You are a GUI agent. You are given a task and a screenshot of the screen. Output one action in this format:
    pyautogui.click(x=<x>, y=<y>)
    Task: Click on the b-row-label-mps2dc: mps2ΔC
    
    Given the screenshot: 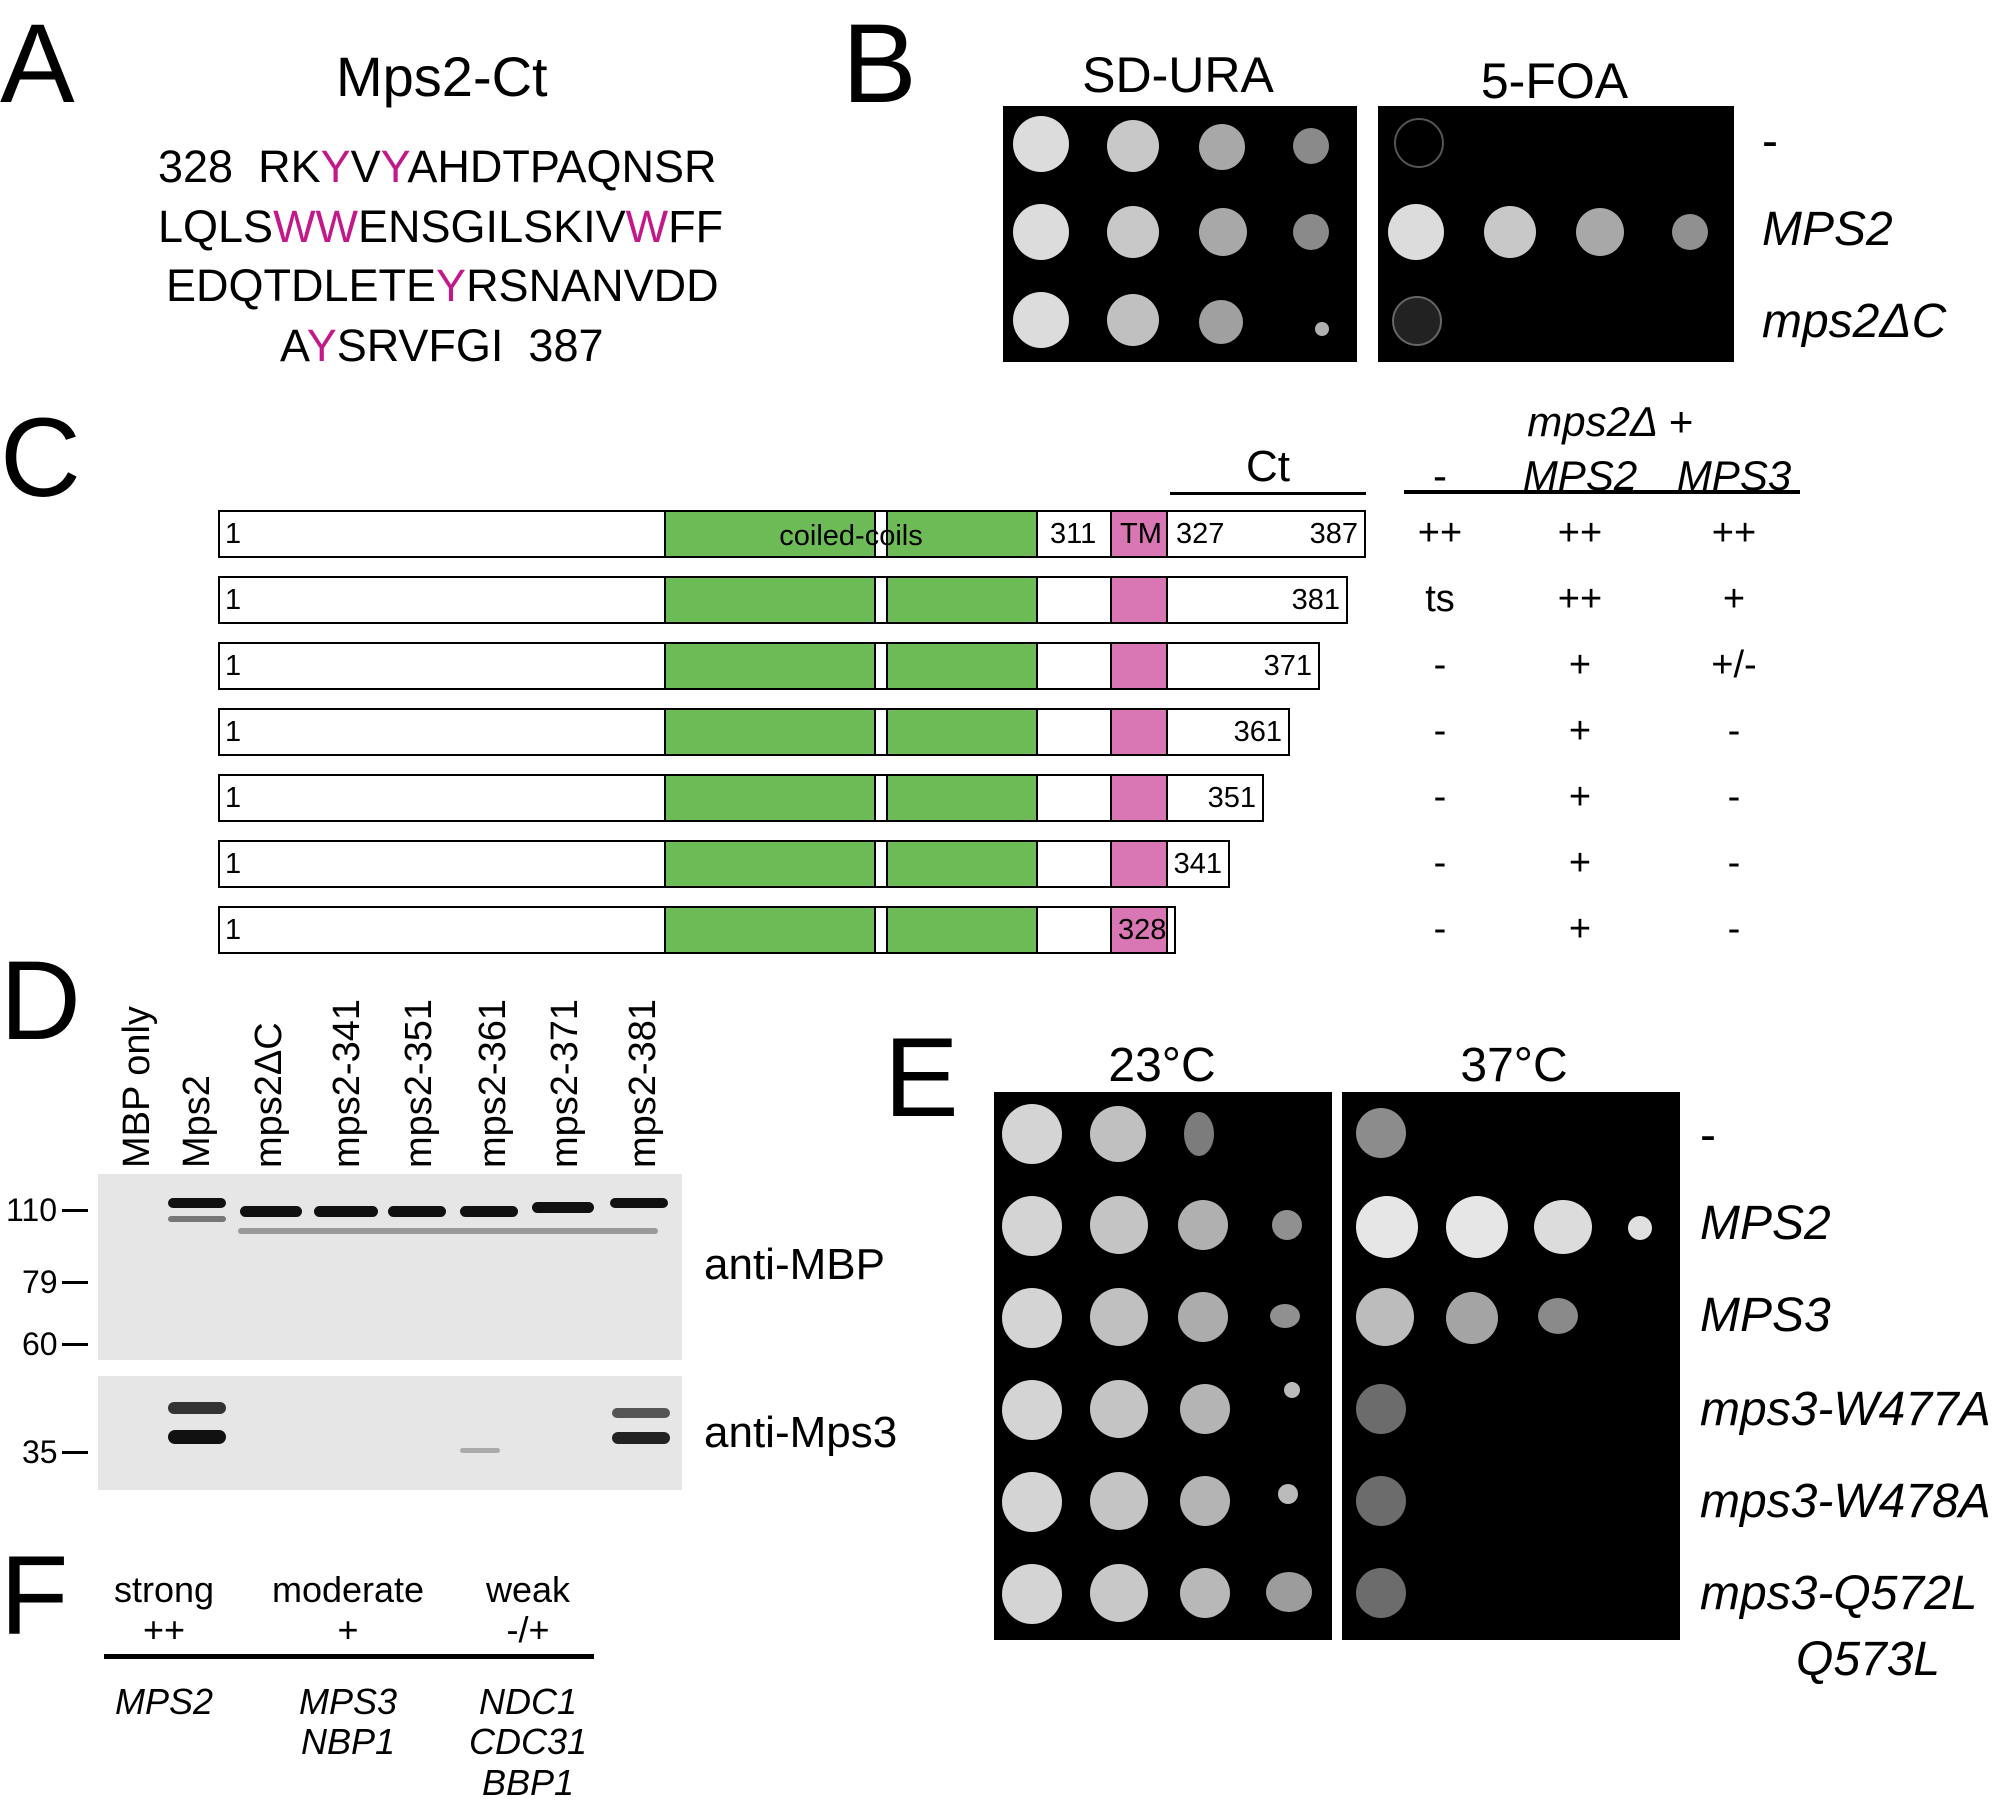 What is the action you would take?
    pyautogui.click(x=1854, y=321)
    